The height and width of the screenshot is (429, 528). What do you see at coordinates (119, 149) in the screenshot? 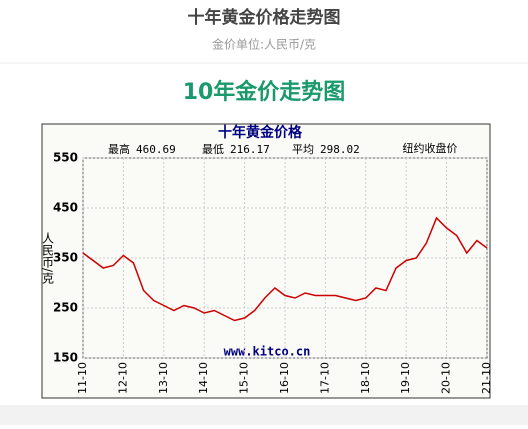
I see `stat-label: 最高` at bounding box center [119, 149].